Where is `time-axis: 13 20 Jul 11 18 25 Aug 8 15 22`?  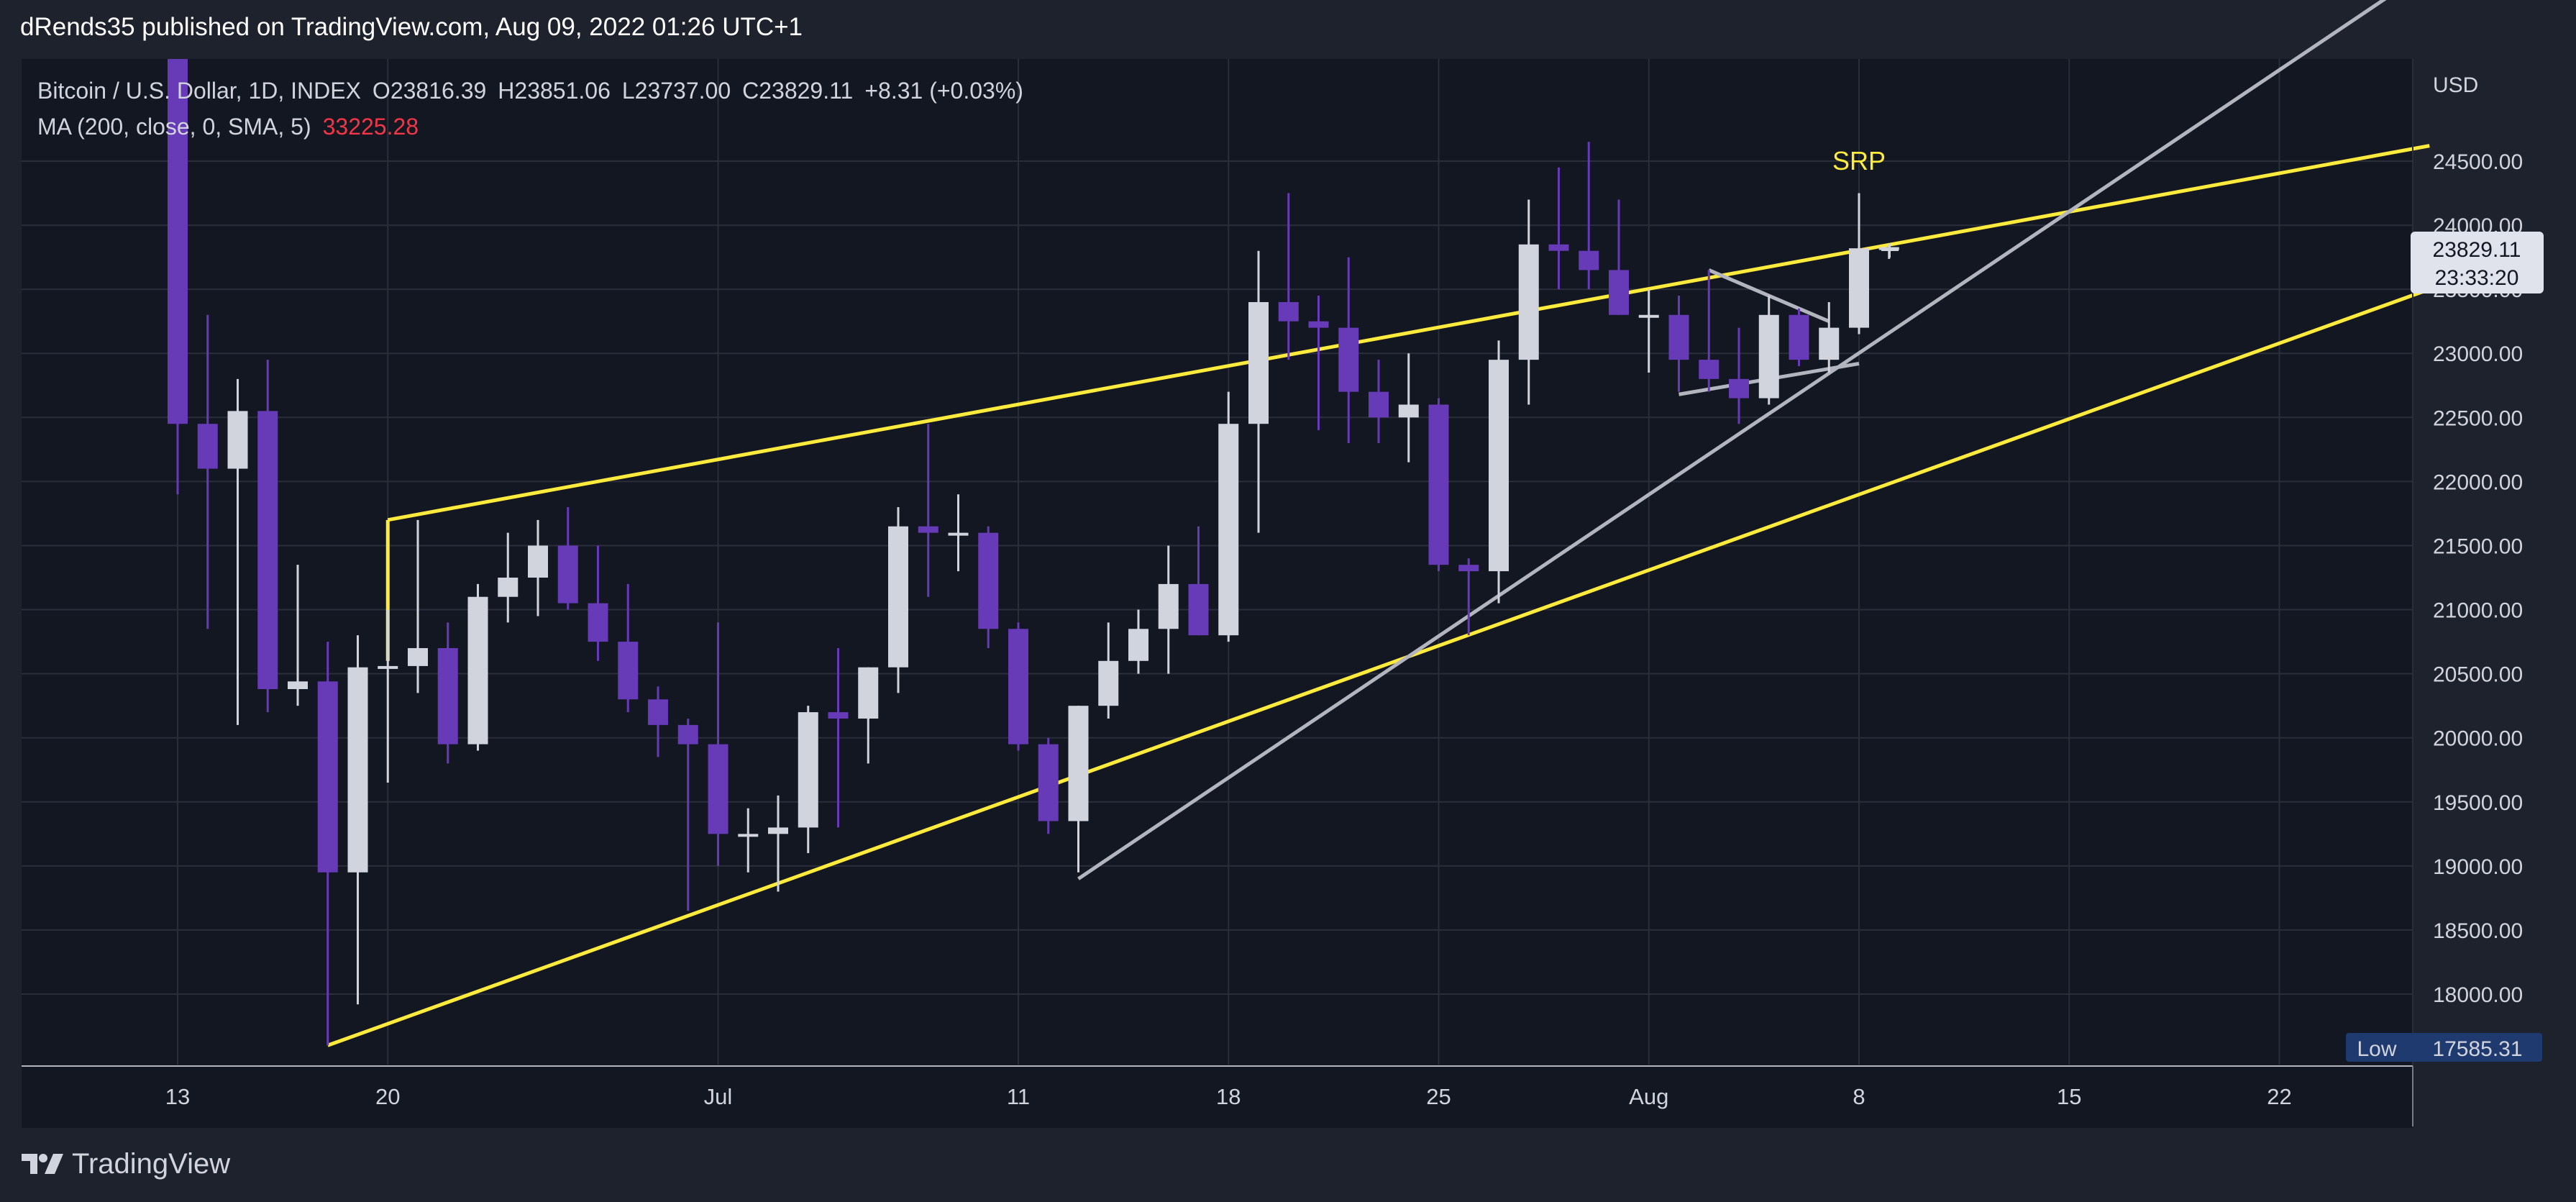 time-axis: 13 20 Jul 11 18 25 Aug 8 15 22 is located at coordinates (1228, 1096).